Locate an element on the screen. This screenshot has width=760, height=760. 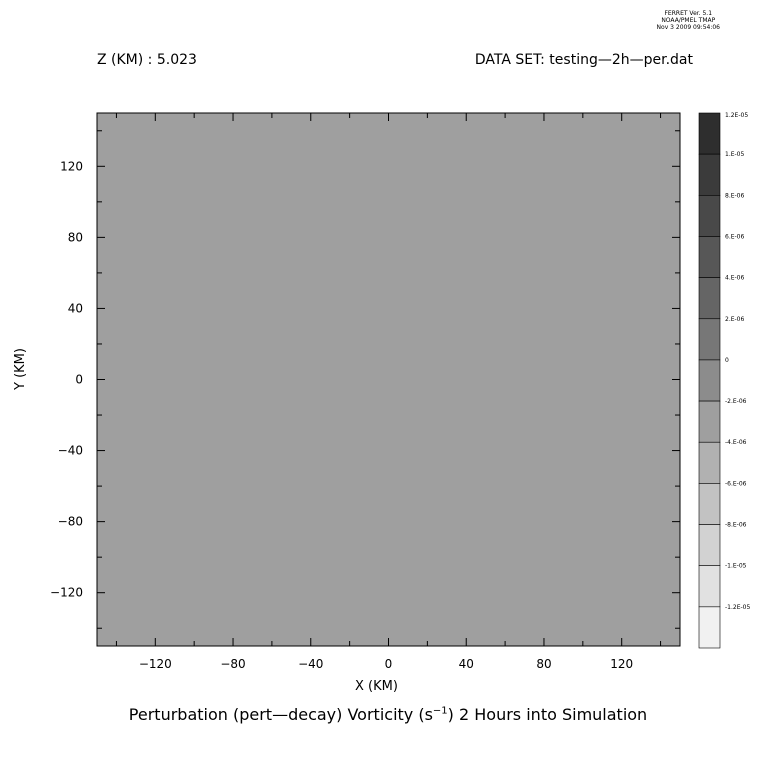
dataset-label: DATA SET: testing—2h—per.dat is located at coordinates (583, 60).